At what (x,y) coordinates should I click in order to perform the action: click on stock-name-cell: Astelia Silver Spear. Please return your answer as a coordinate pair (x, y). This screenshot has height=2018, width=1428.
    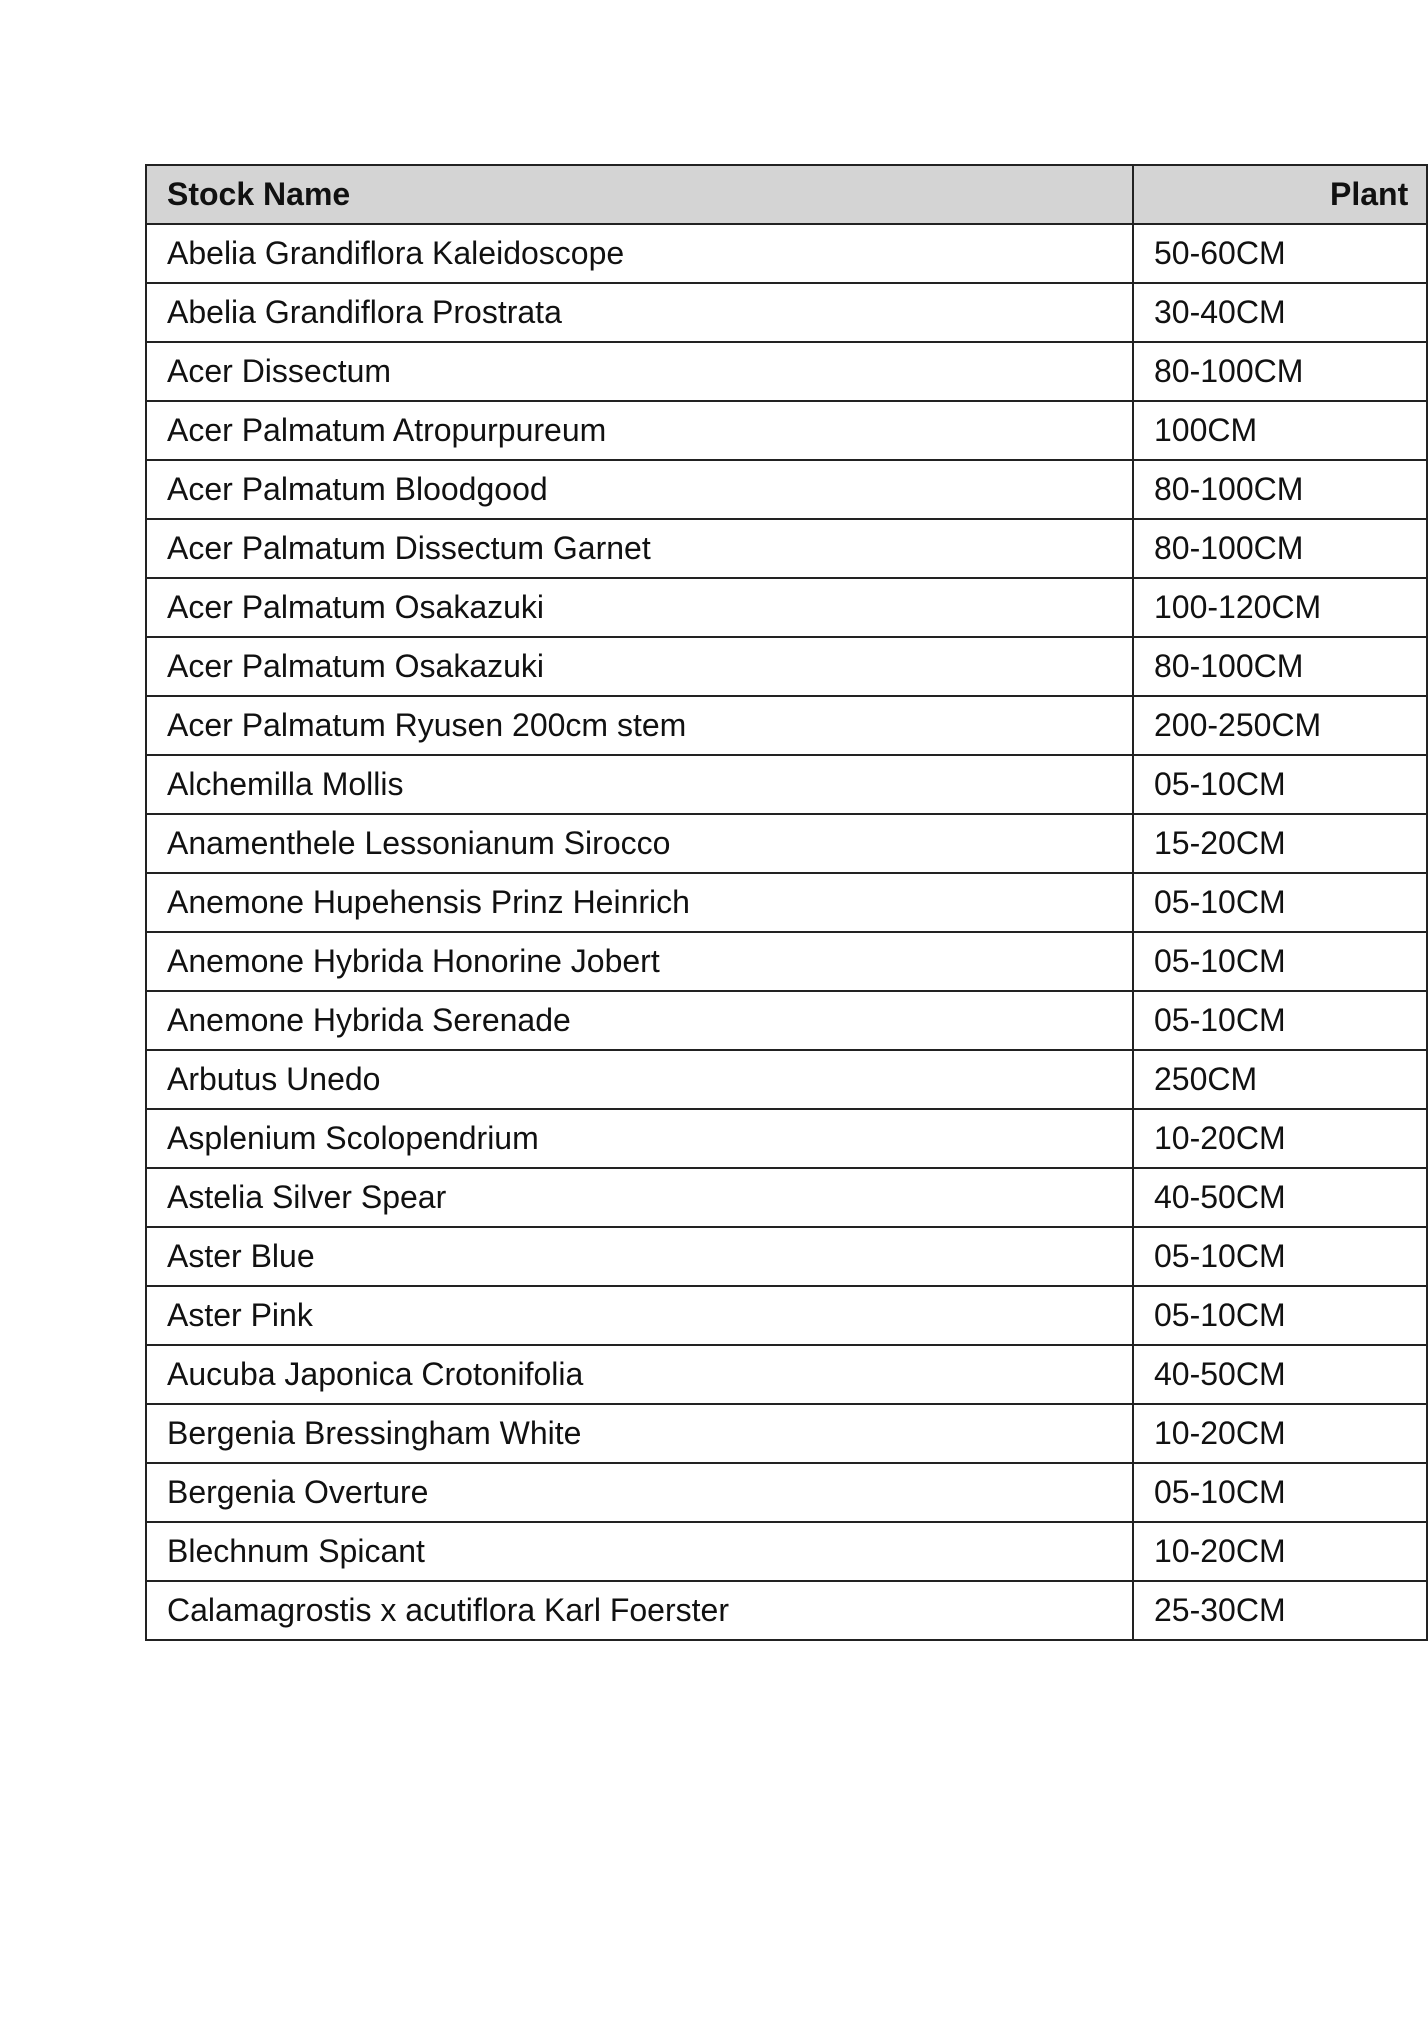
    Looking at the image, I should click on (639, 1197).